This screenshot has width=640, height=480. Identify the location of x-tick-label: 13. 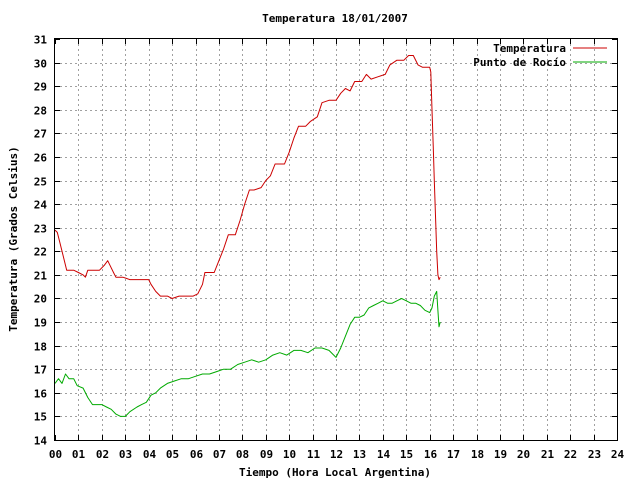
(359, 454).